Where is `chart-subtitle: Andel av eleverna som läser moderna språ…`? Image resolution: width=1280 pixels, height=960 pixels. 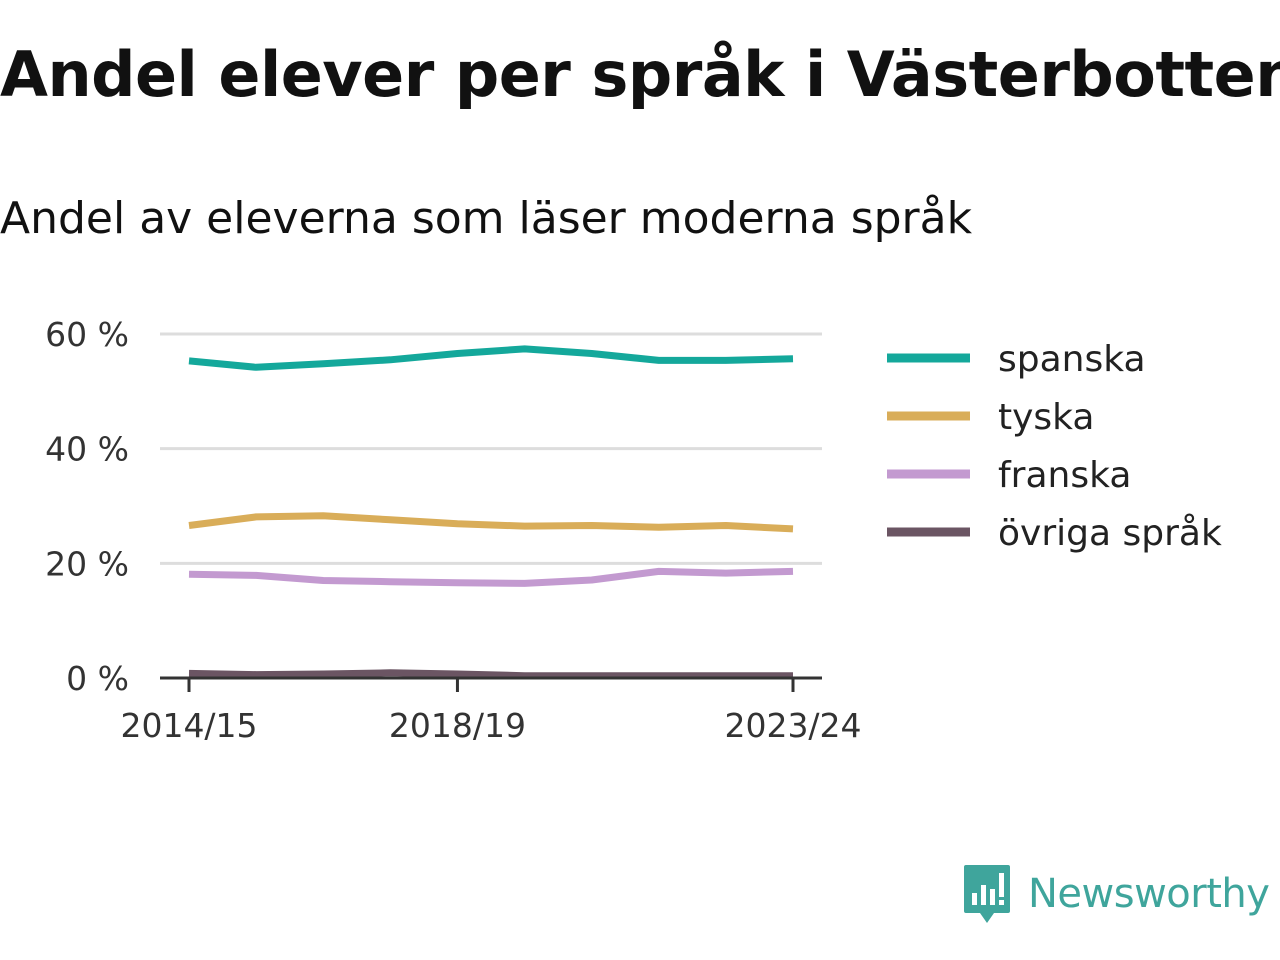
chart-subtitle: Andel av eleverna som läser moderna språ… is located at coordinates (486, 218).